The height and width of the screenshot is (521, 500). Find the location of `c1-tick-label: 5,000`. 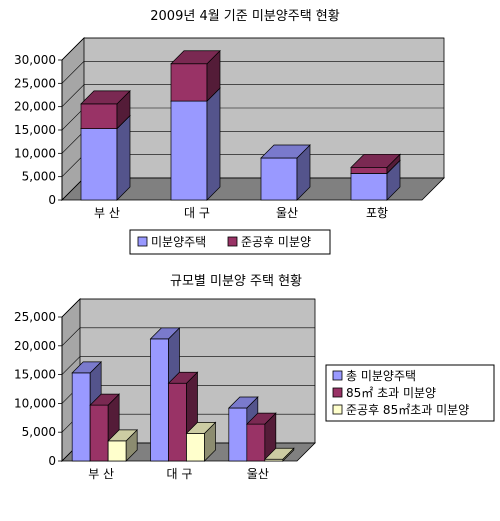

c1-tick-label: 5,000 is located at coordinates (39, 177).